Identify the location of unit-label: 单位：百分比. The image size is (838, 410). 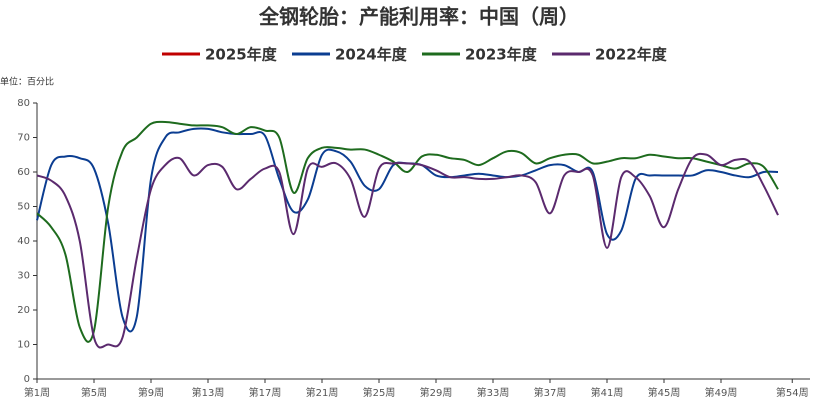
(27, 82).